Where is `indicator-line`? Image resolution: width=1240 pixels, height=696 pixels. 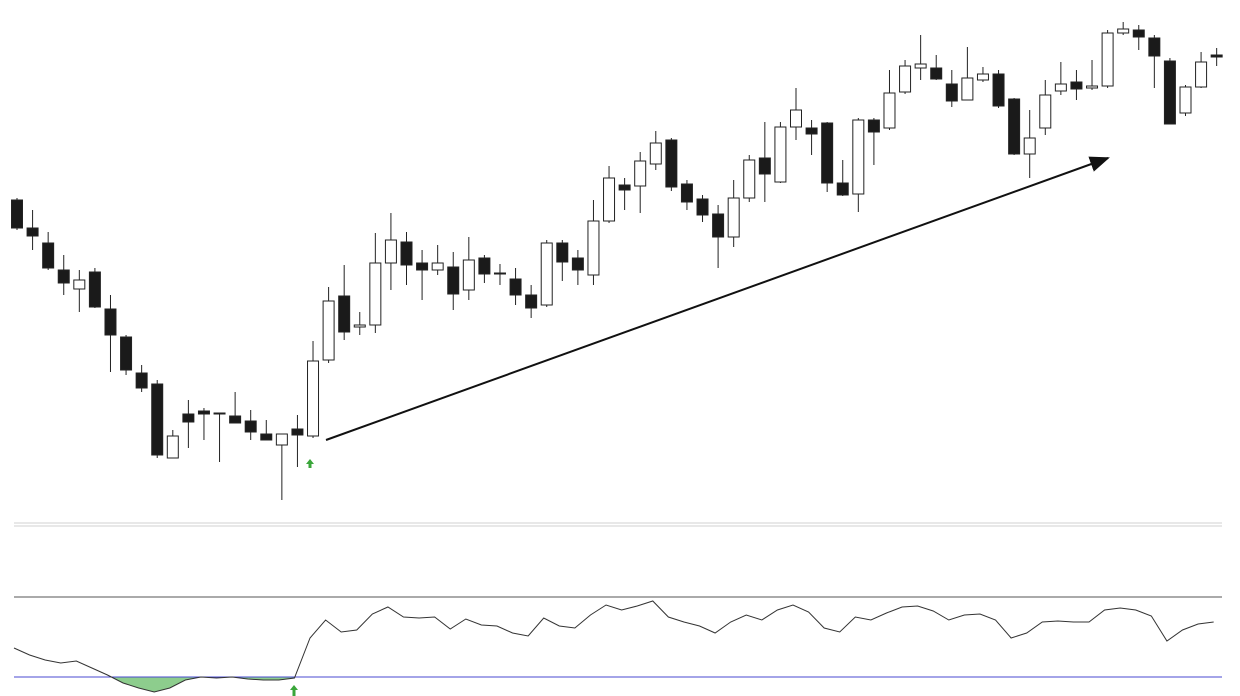
indicator-line is located at coordinates (613, 646).